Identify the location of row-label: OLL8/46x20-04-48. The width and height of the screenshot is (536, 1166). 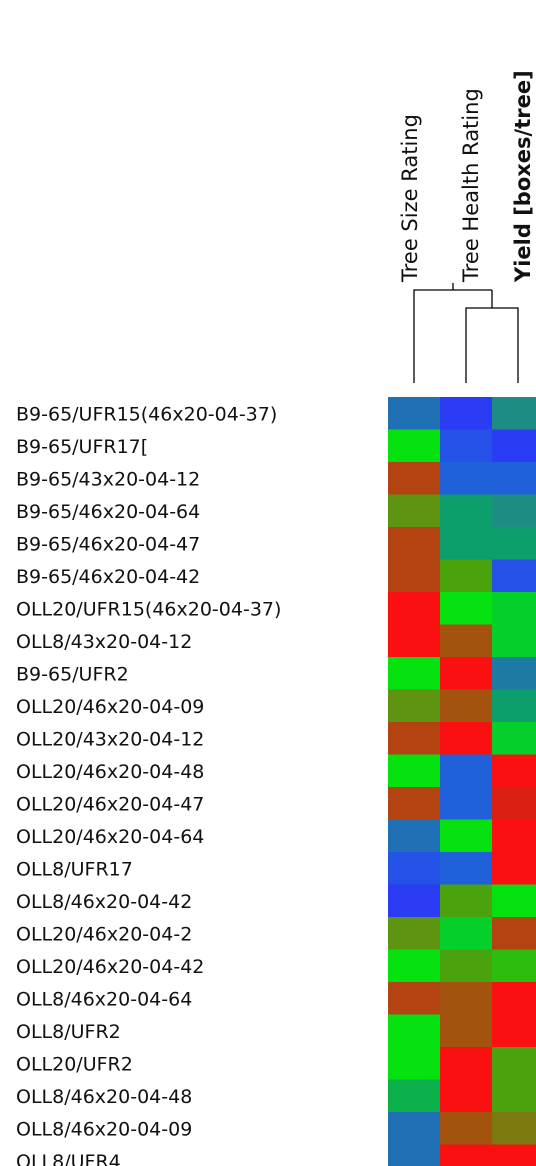
(104, 1097).